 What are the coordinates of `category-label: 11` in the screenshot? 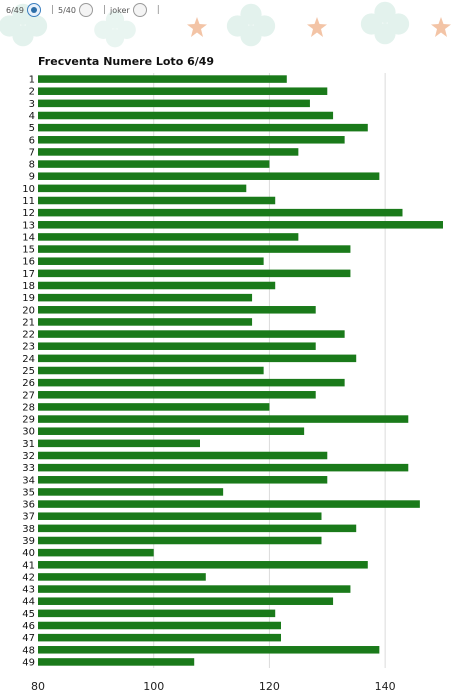 It's located at (28, 201).